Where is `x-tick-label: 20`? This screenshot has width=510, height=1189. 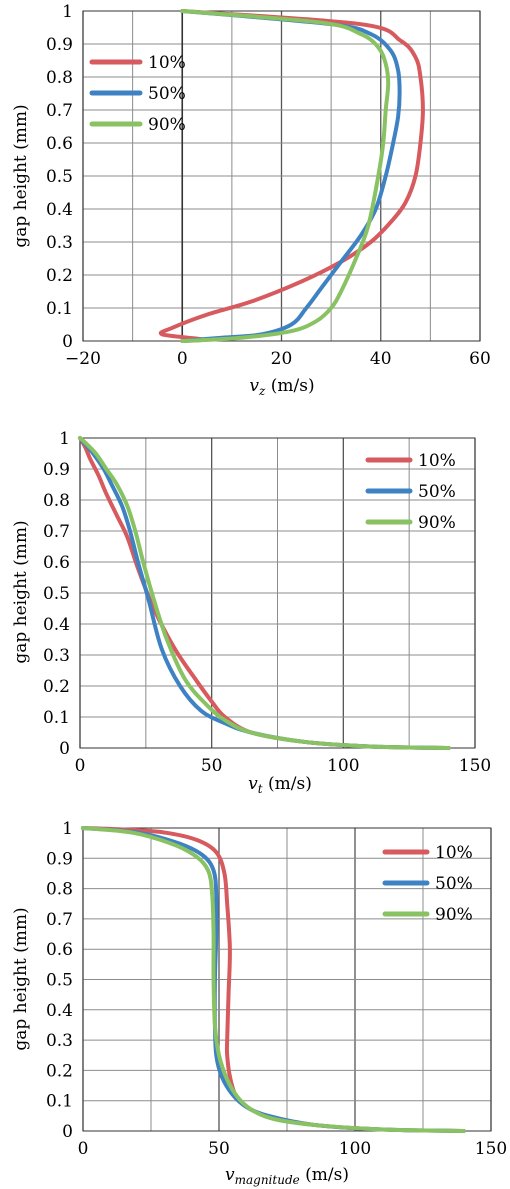 x-tick-label: 20 is located at coordinates (282, 359).